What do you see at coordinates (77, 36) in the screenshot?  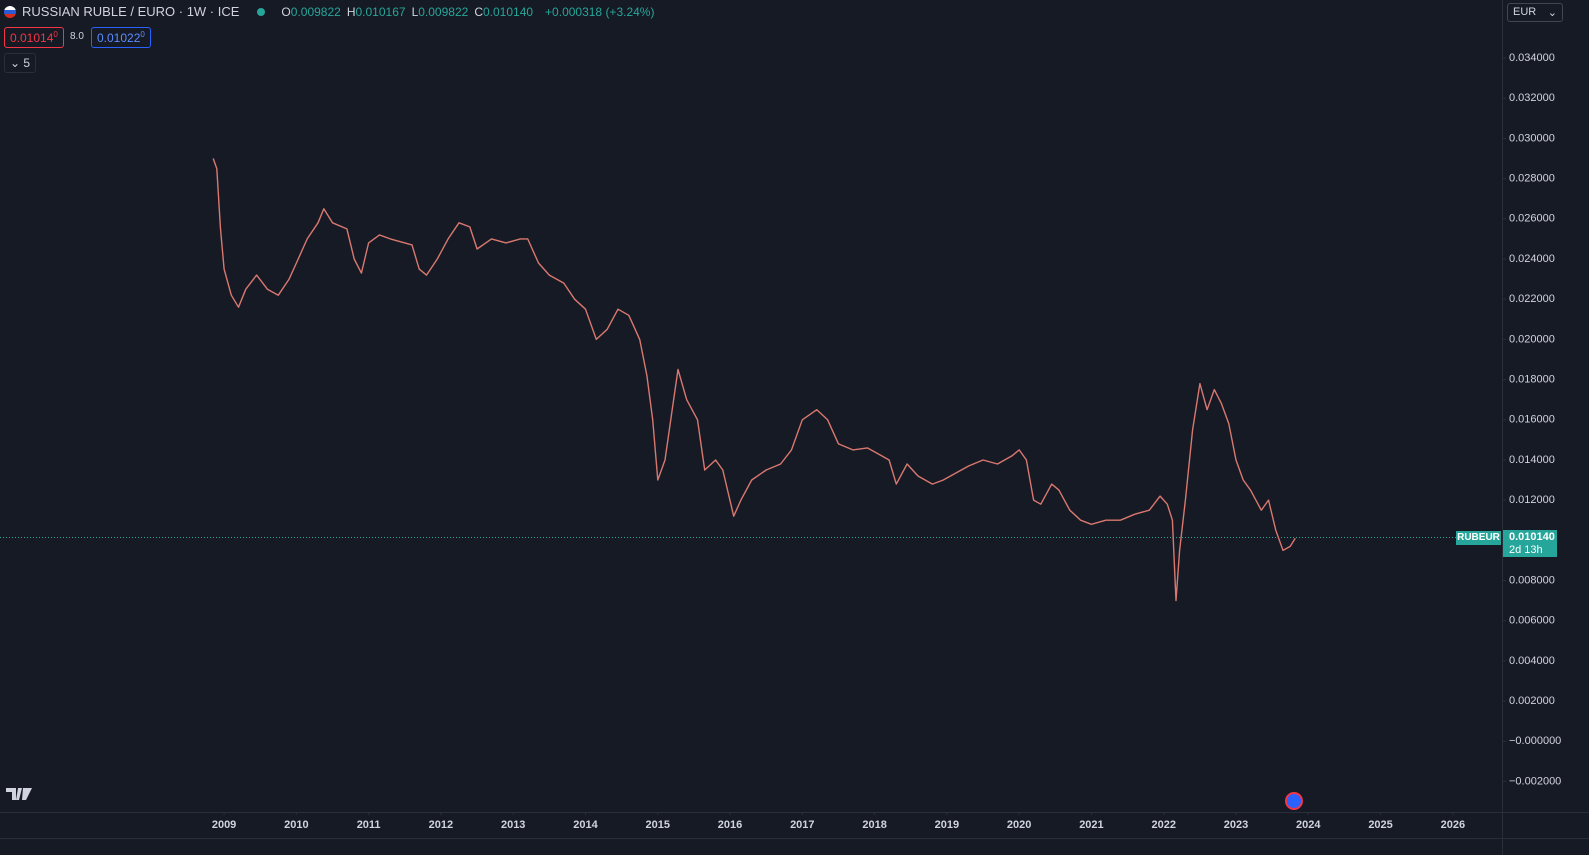 I see `spread: 8.0` at bounding box center [77, 36].